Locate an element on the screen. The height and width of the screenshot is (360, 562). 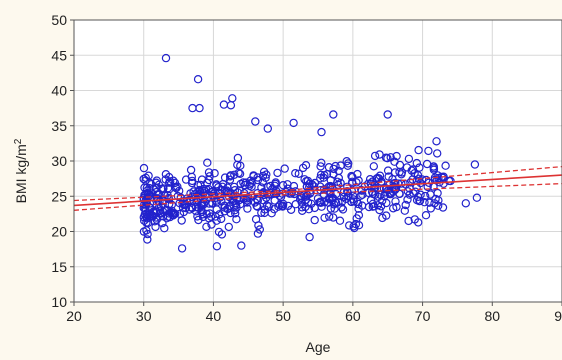
x-tick-label: 60 is located at coordinates (353, 316).